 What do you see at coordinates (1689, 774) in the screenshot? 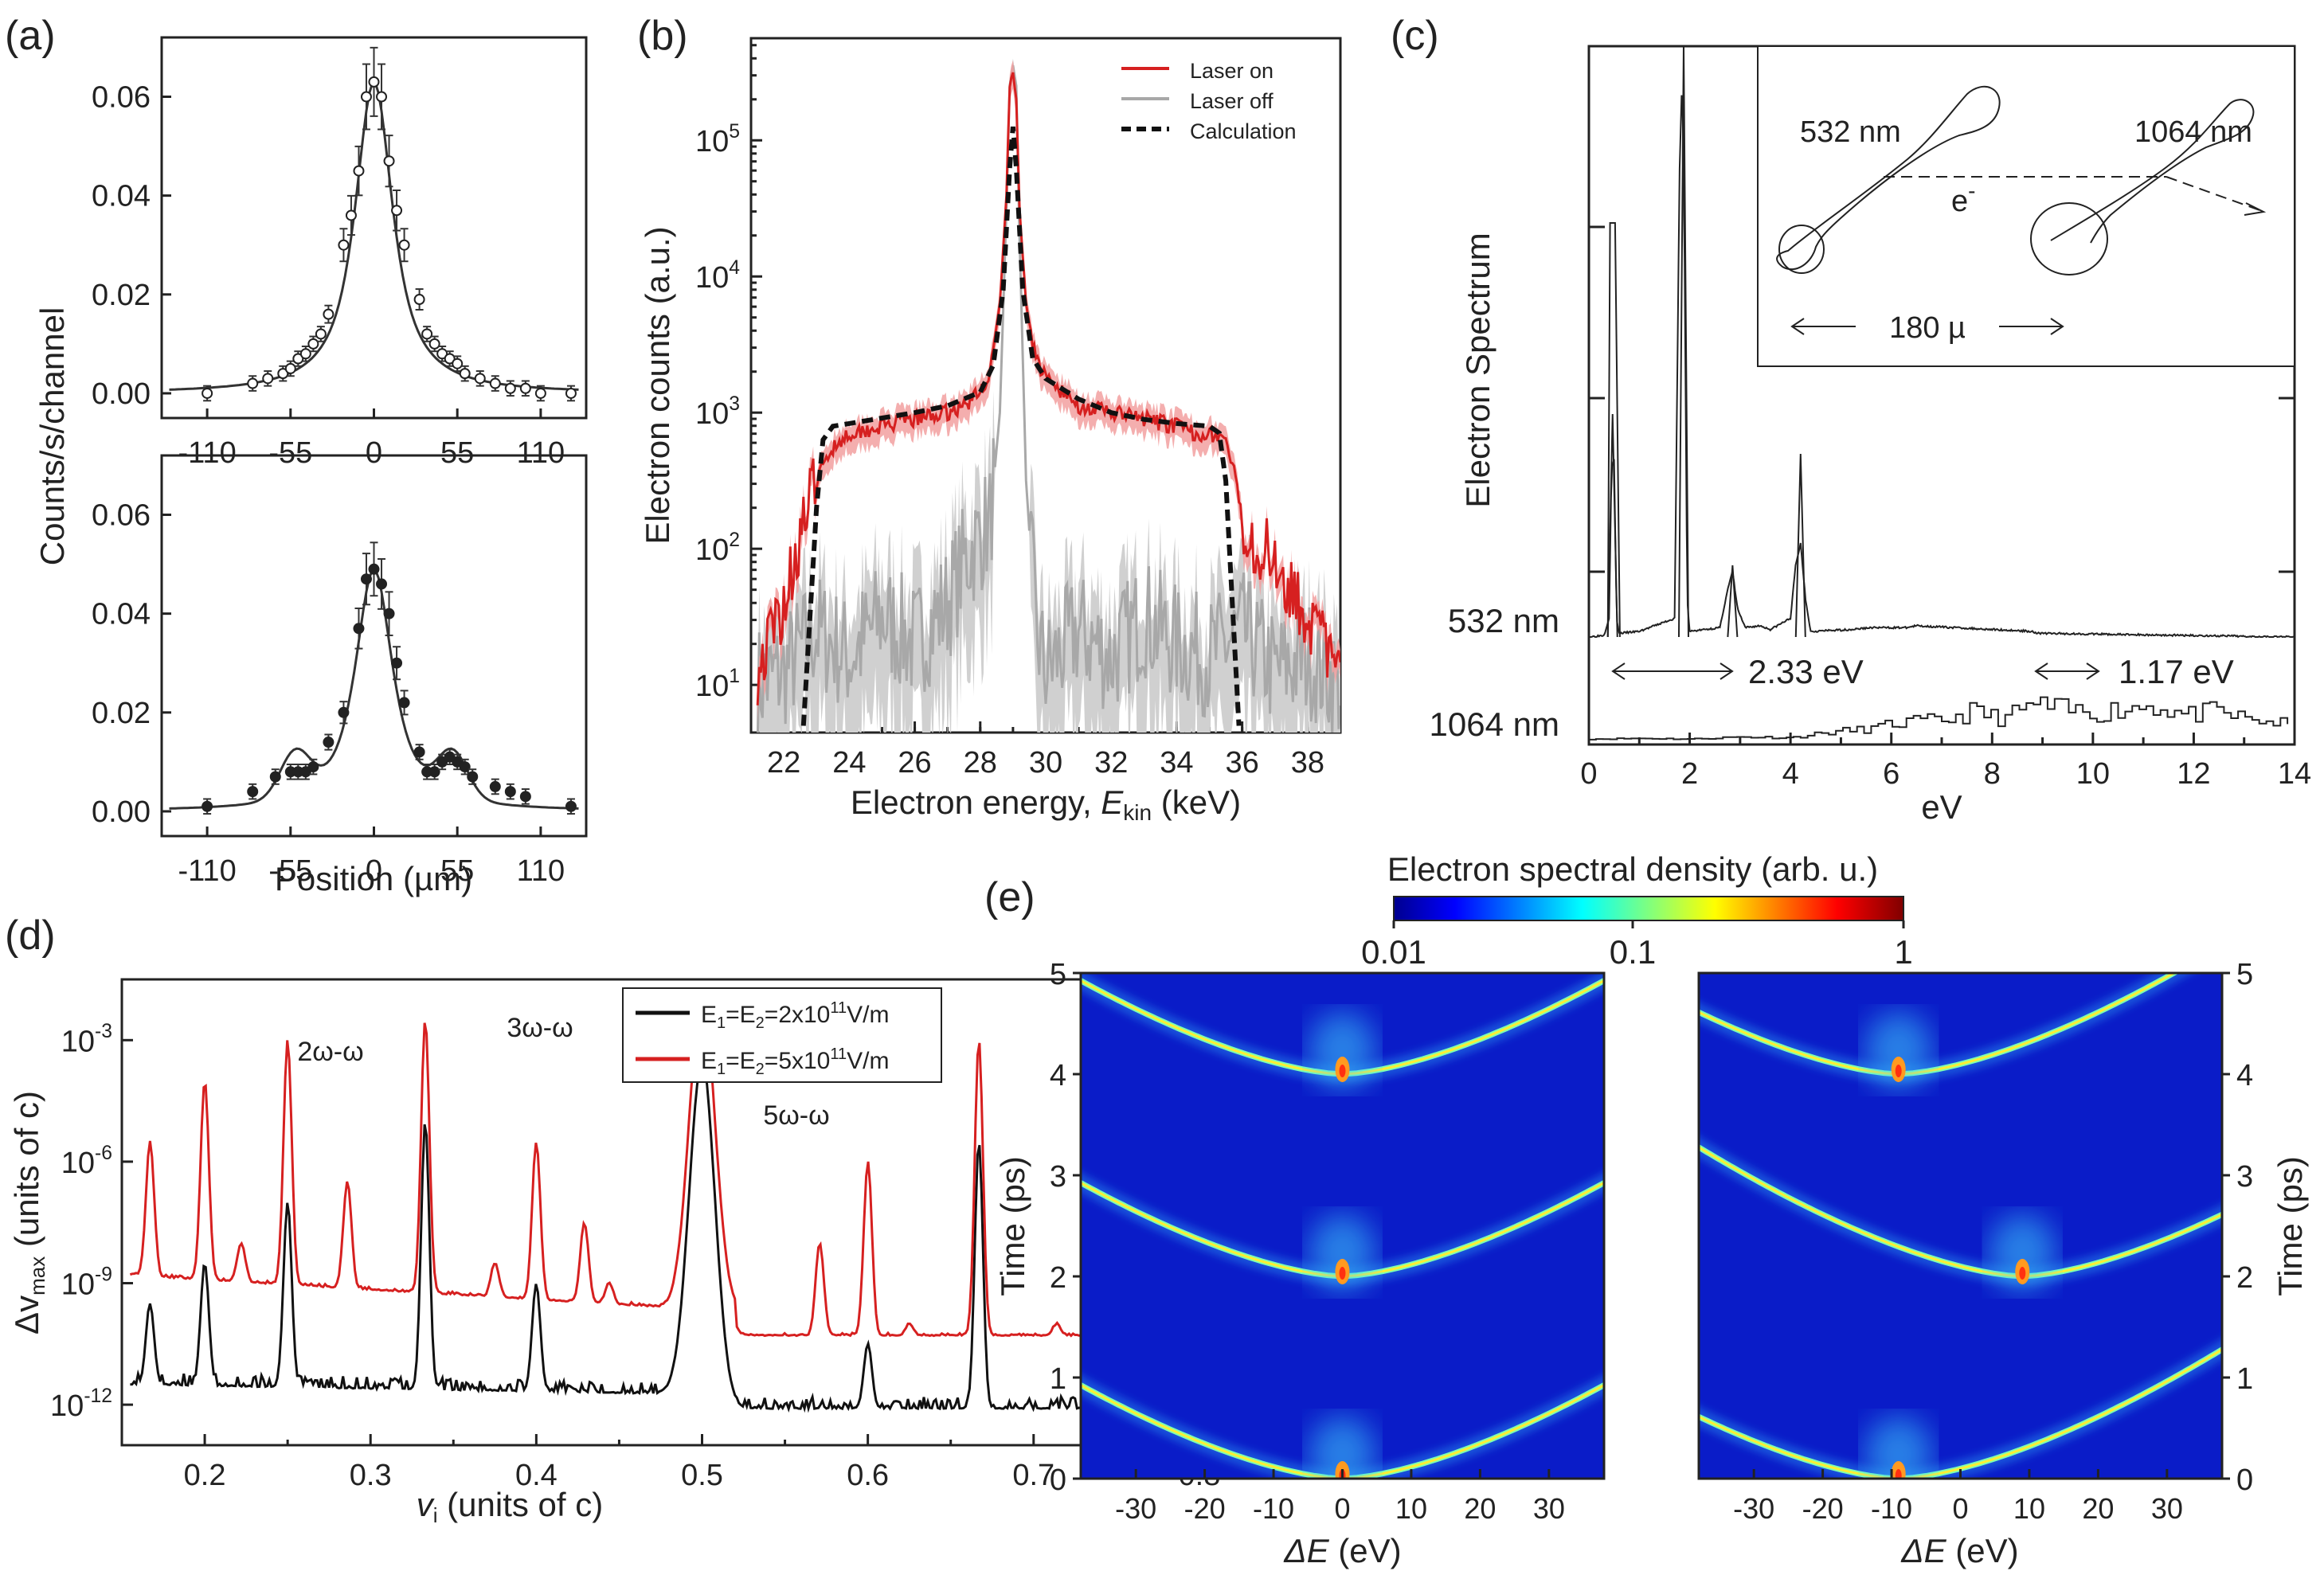
I see `x-tick-label: 2` at bounding box center [1689, 774].